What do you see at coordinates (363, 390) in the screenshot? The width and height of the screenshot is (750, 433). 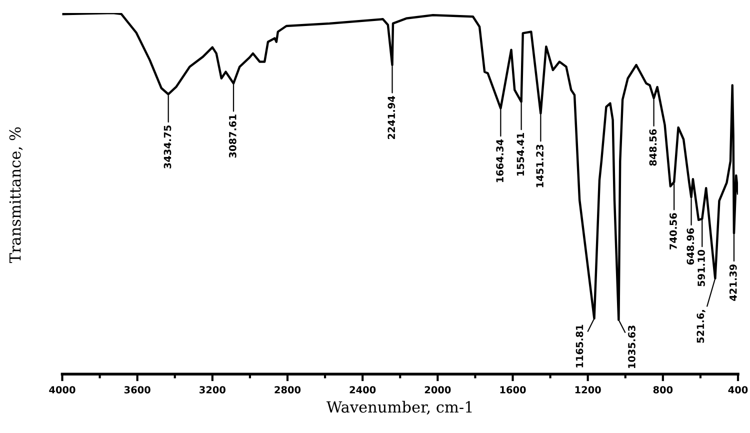 I see `x-tick-label: 2400` at bounding box center [363, 390].